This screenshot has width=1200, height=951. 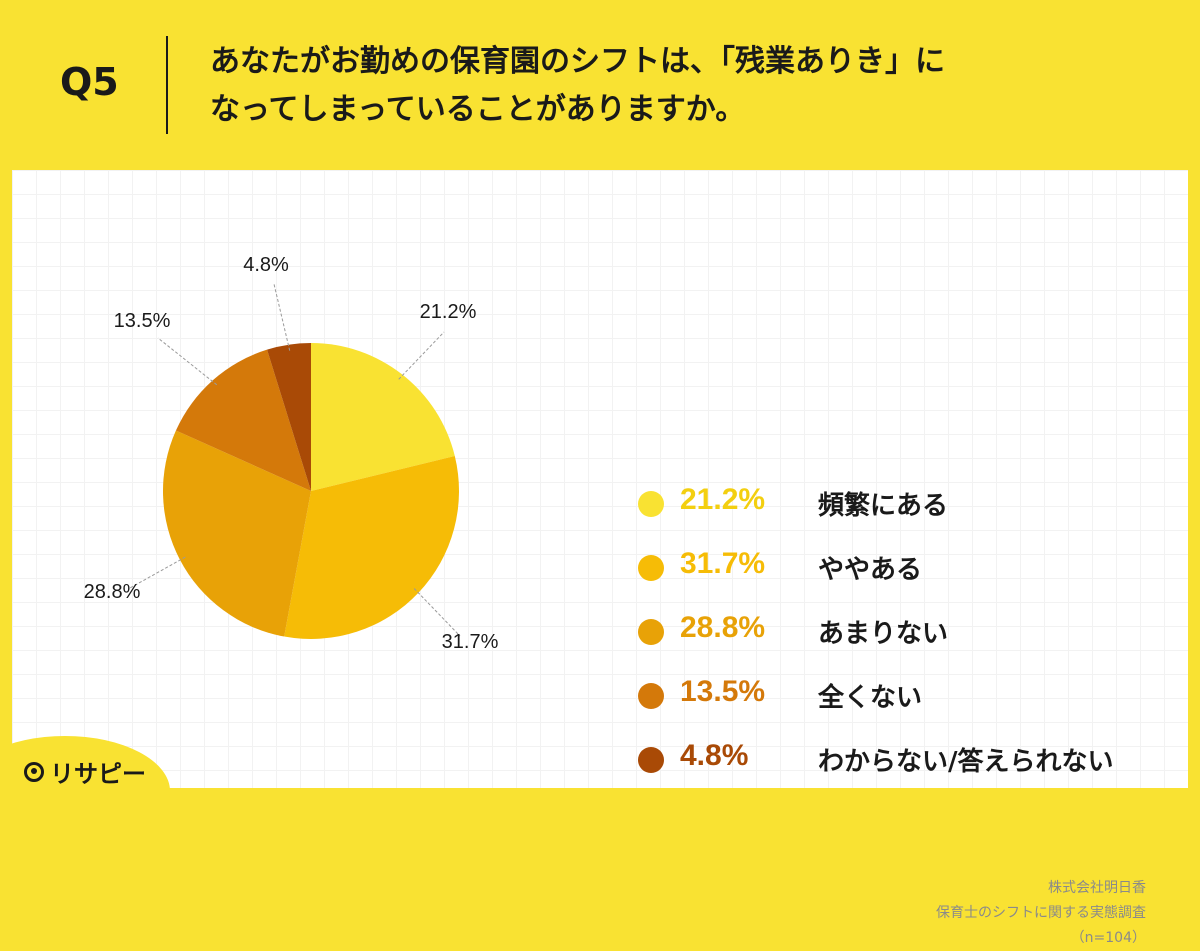 I want to click on legend-label: わからない/答えられない, so click(x=966, y=762).